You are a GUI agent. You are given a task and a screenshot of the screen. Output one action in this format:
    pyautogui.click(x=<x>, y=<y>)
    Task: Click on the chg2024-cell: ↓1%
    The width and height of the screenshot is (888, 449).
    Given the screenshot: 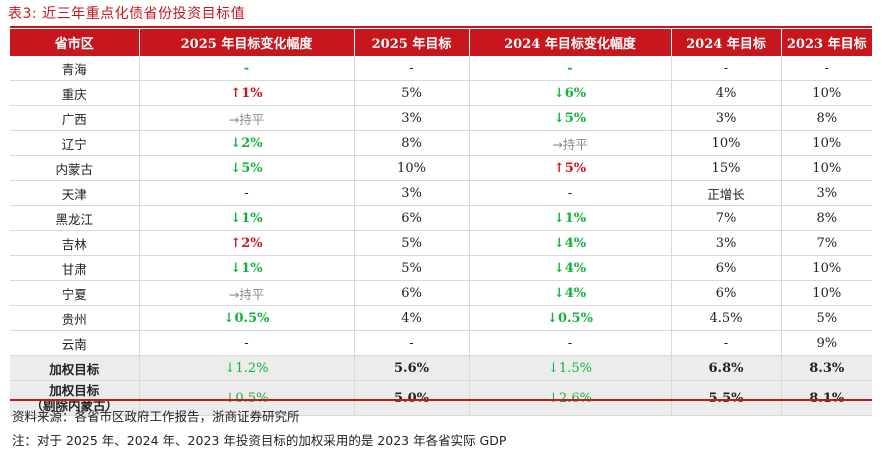 What is the action you would take?
    pyautogui.click(x=570, y=218)
    